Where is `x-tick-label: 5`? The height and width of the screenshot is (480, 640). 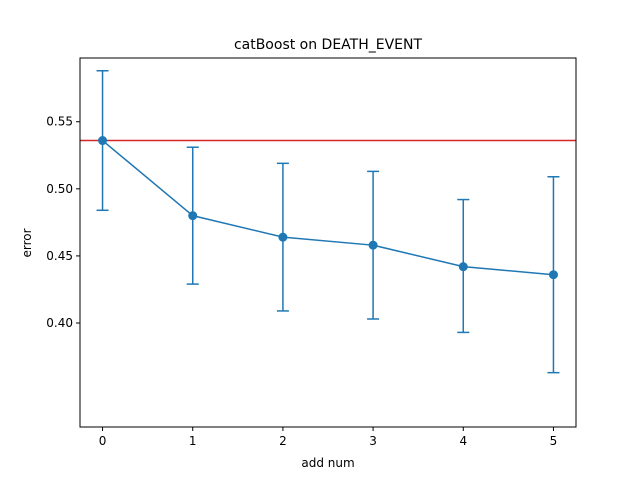 x-tick-label: 5 is located at coordinates (554, 441).